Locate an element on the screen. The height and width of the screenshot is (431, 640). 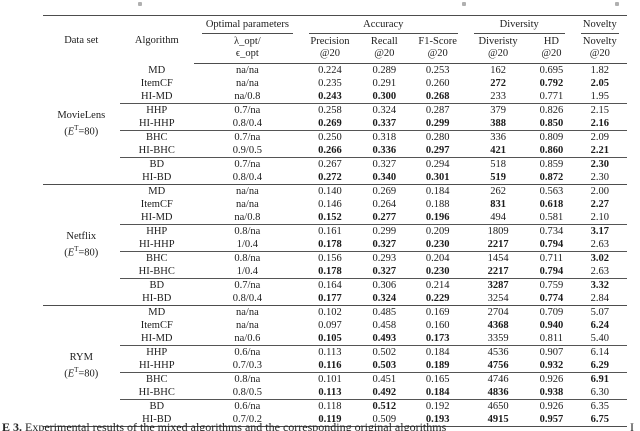
value-cell: 0.850 is located at coordinates (551, 123).